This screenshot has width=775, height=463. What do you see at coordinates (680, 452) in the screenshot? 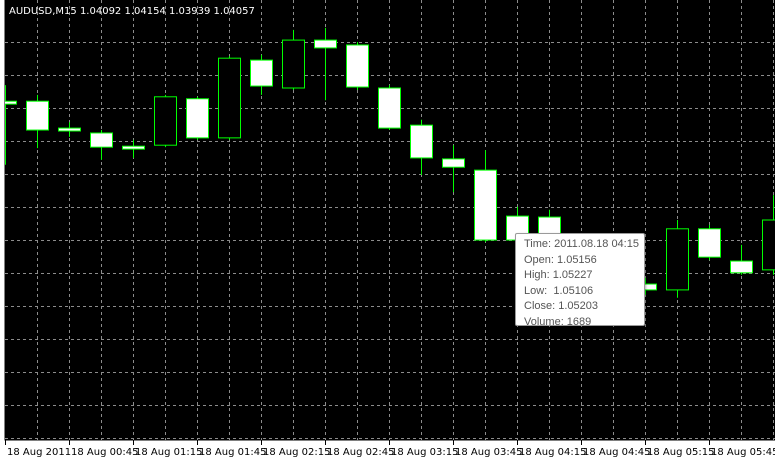
I see `x-tick-label: 18 Aug 05:15` at bounding box center [680, 452].